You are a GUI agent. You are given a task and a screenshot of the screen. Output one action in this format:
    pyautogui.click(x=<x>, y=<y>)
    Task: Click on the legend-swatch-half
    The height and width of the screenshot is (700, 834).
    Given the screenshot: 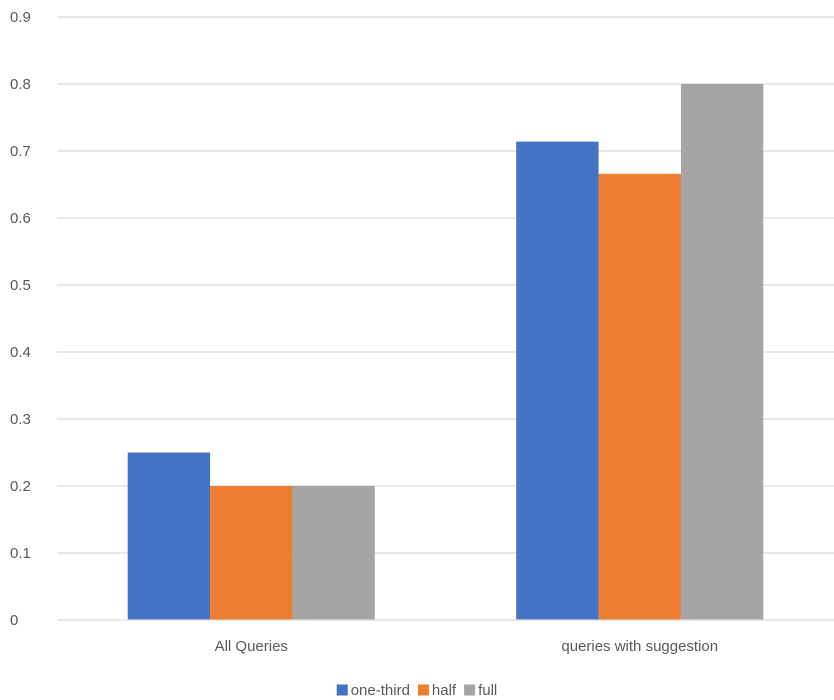 What is the action you would take?
    pyautogui.click(x=423, y=690)
    